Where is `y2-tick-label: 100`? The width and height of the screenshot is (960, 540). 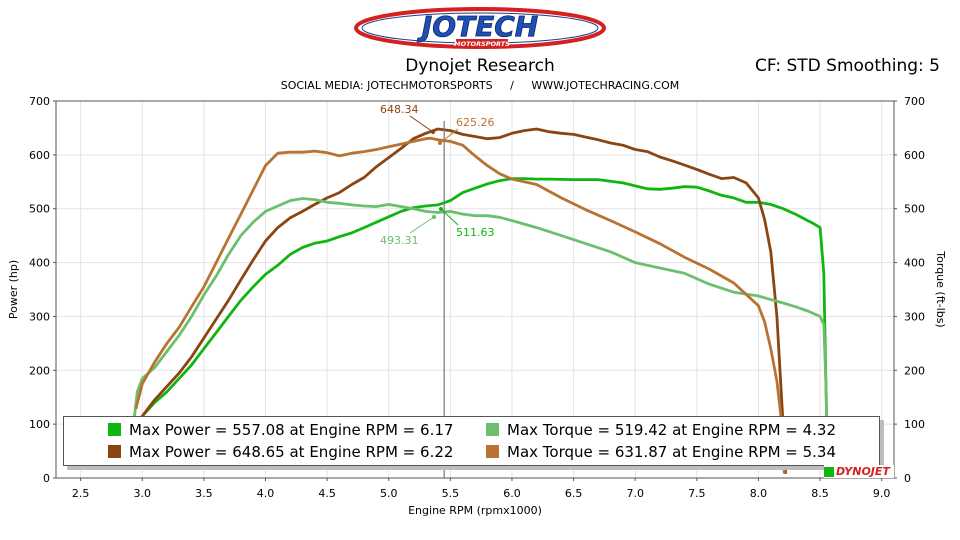
y2-tick-label: 100 is located at coordinates (914, 424).